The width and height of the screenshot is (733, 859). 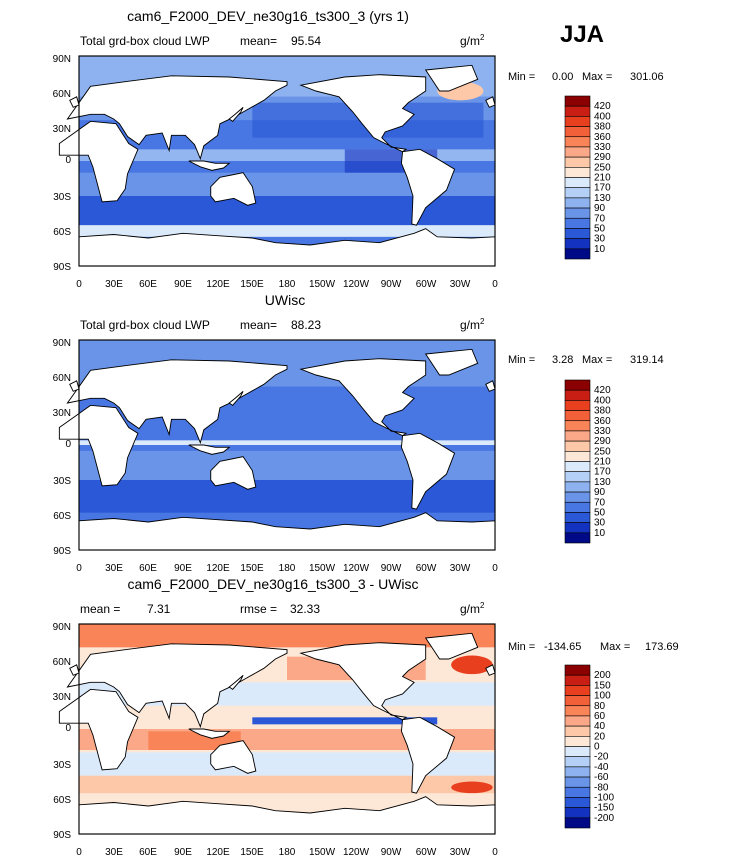 What do you see at coordinates (600, 726) in the screenshot?
I see `cb3-label-5: 40` at bounding box center [600, 726].